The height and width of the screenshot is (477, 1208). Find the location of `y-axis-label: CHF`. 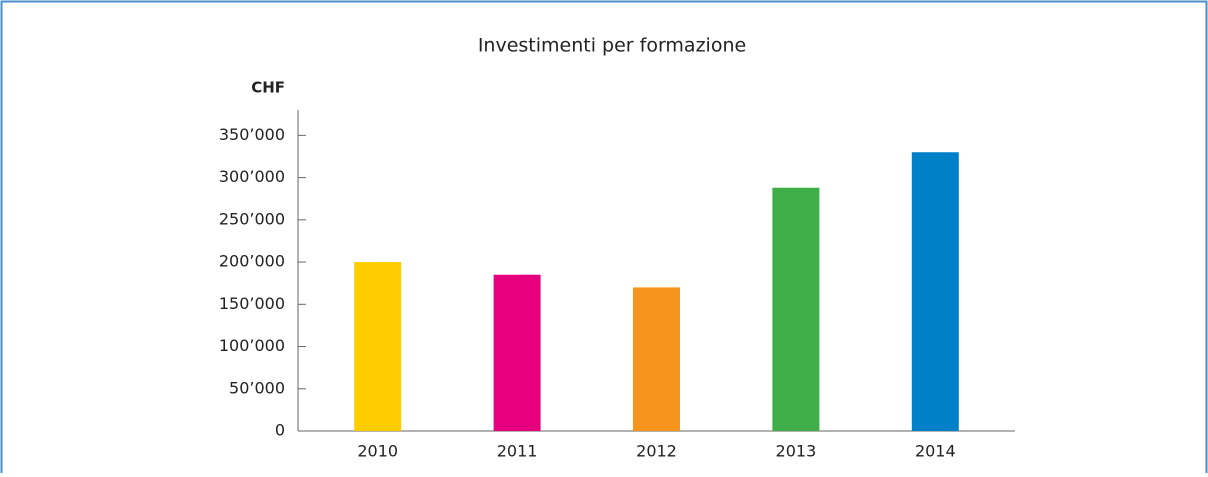

y-axis-label: CHF is located at coordinates (268, 88).